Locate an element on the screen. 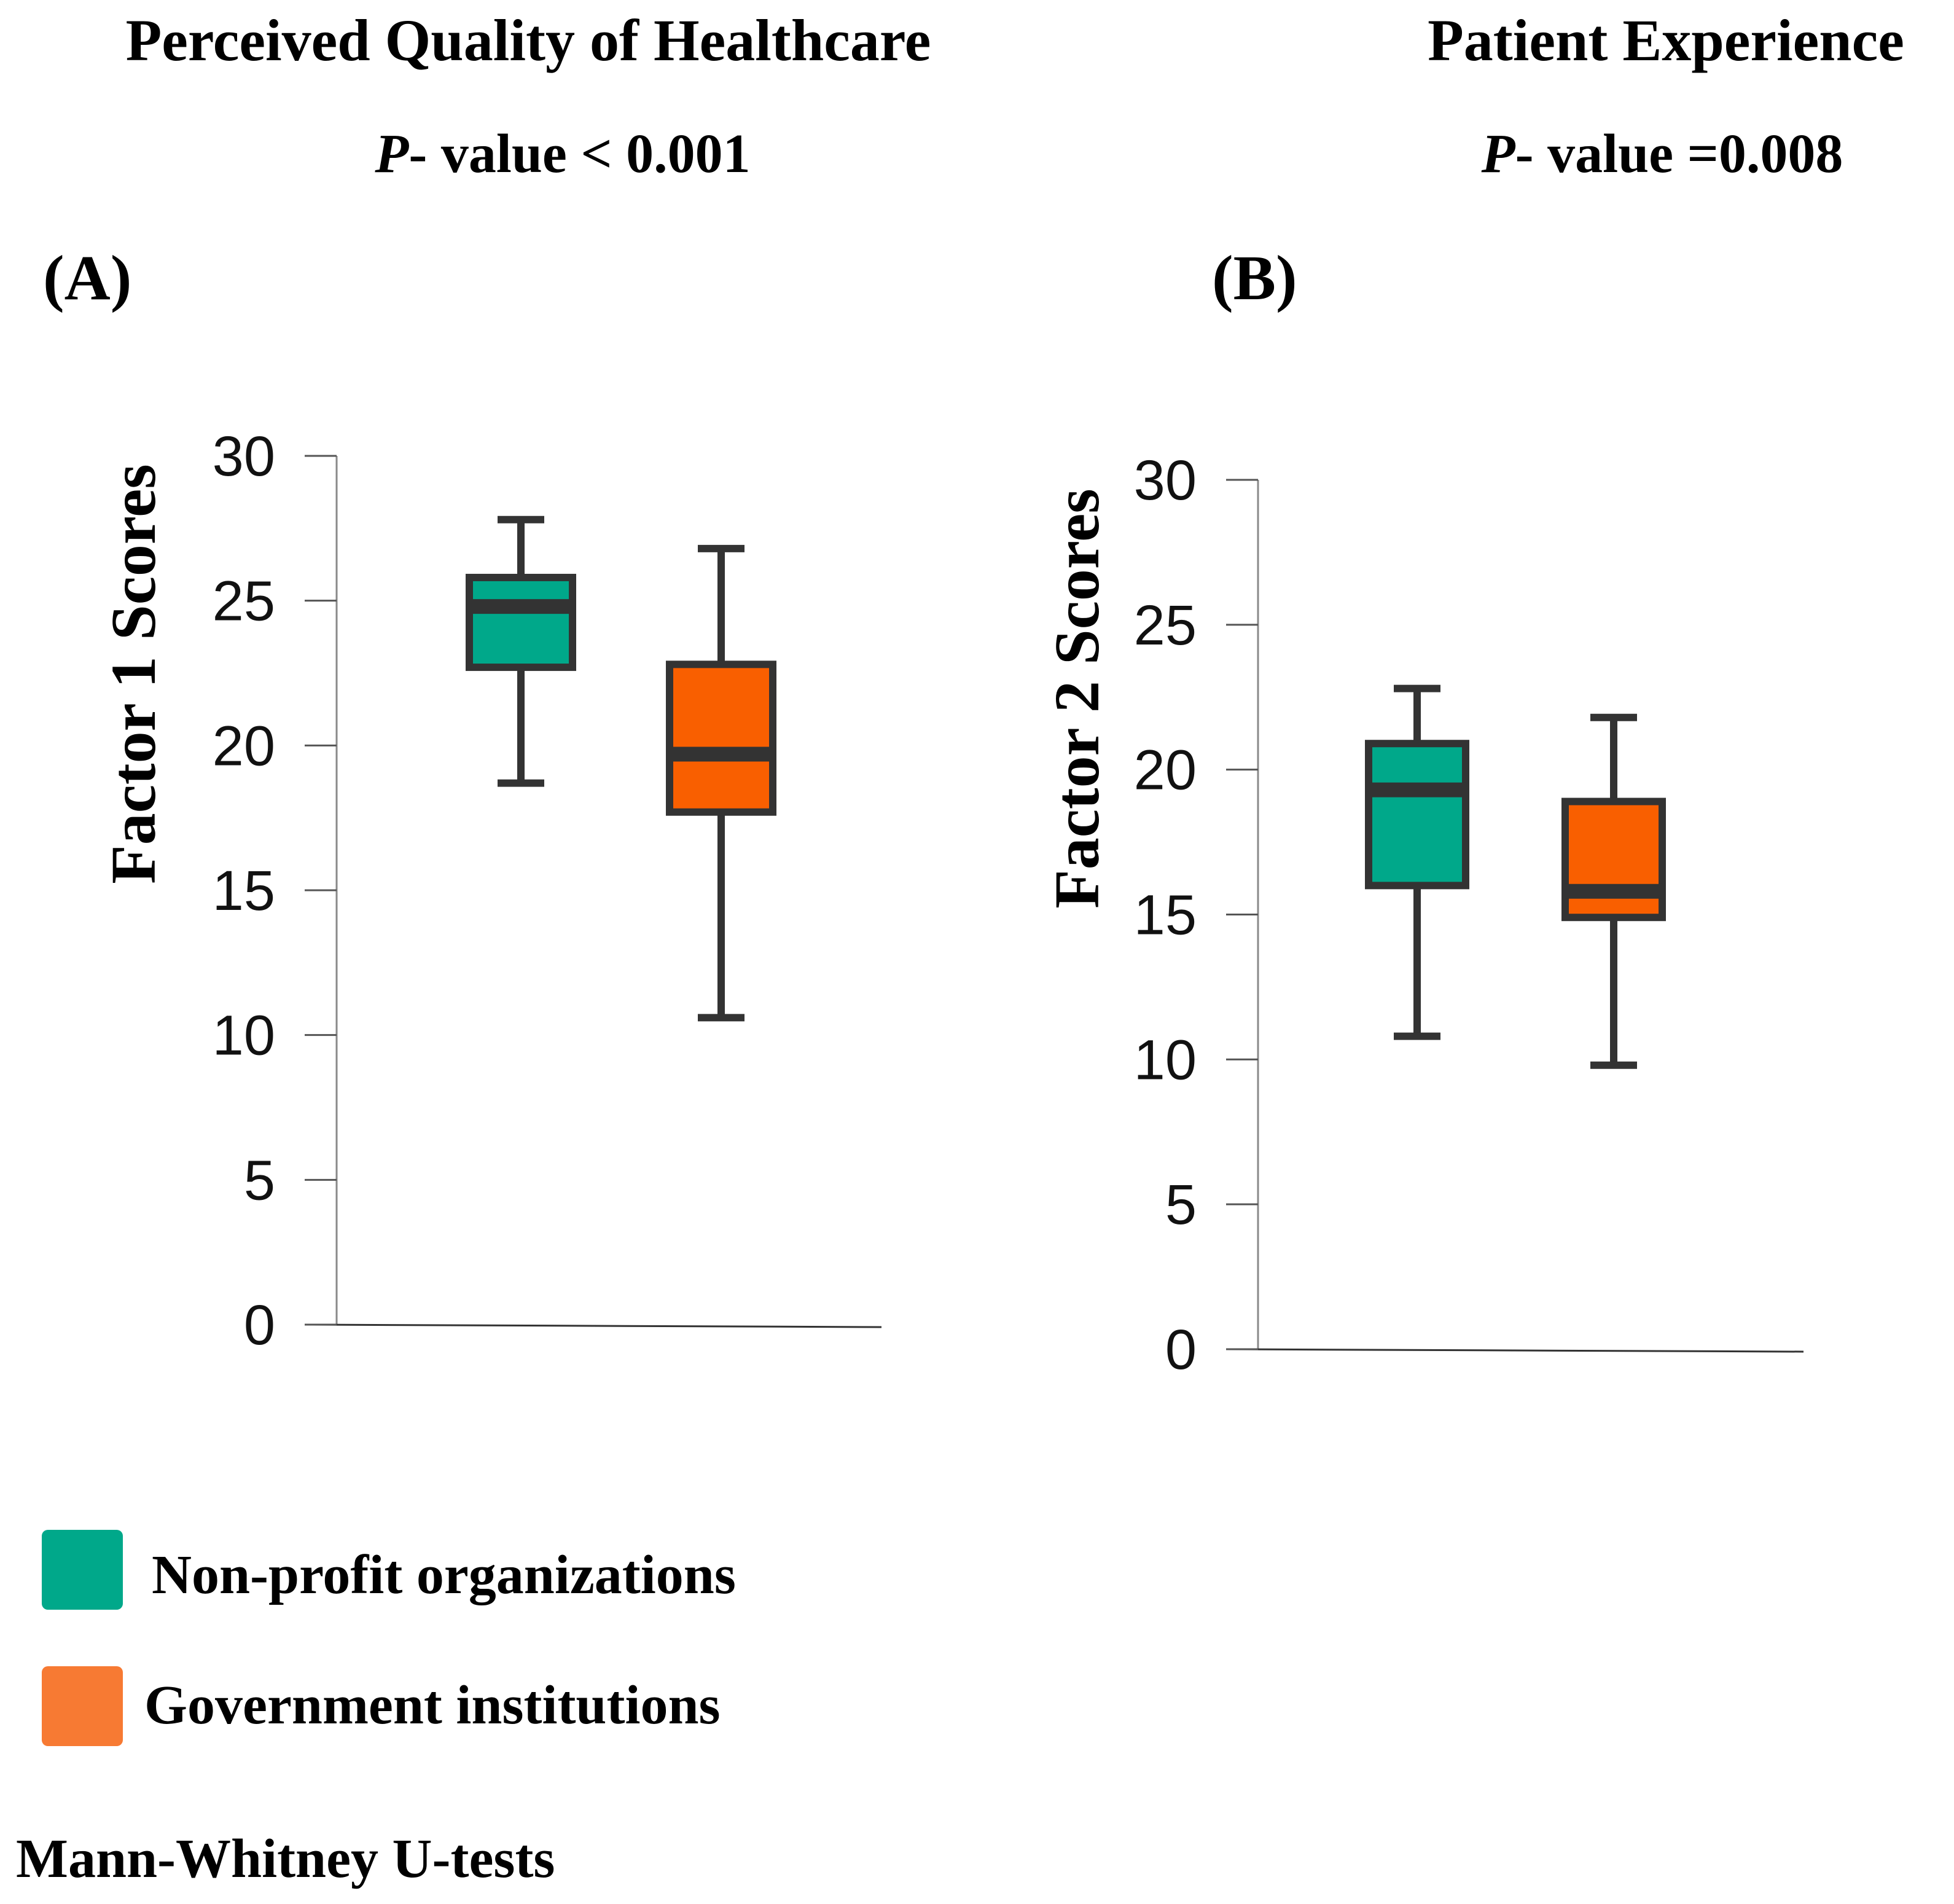 The height and width of the screenshot is (1904, 1954). panel-b-y-tick-label: 20 is located at coordinates (1165, 771).